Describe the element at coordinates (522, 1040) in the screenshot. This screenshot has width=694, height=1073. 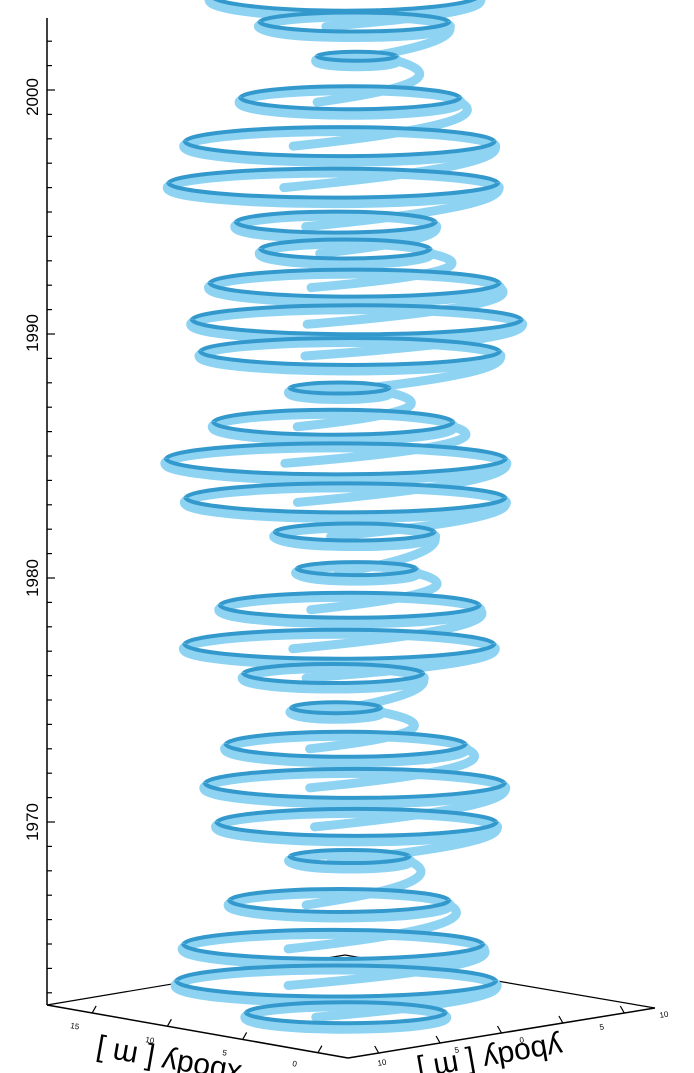
I see `y-tick-label-0: 0` at that location.